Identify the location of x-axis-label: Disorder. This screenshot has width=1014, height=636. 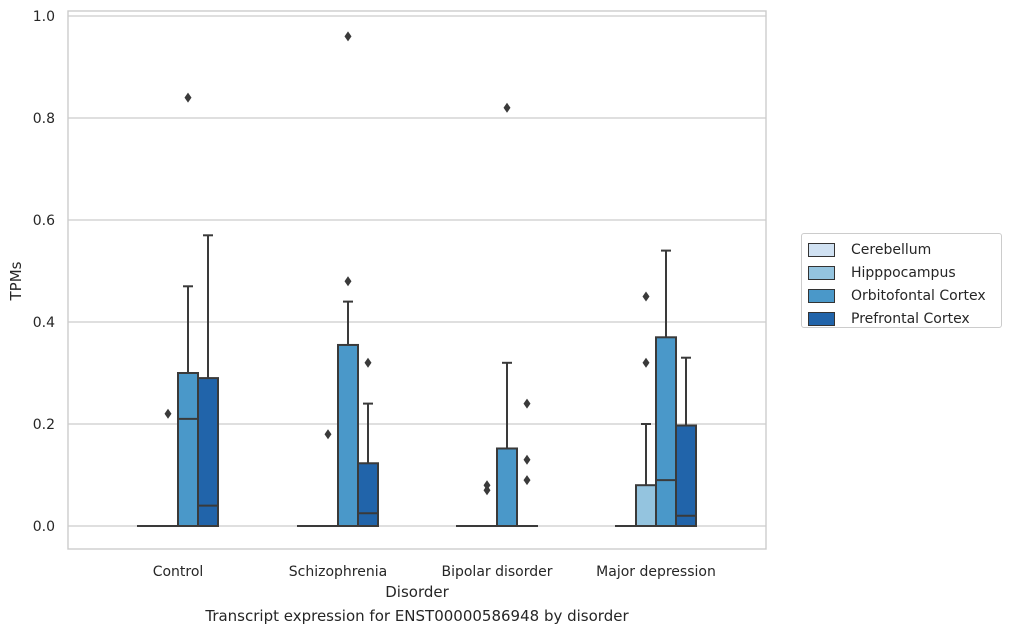
(417, 592).